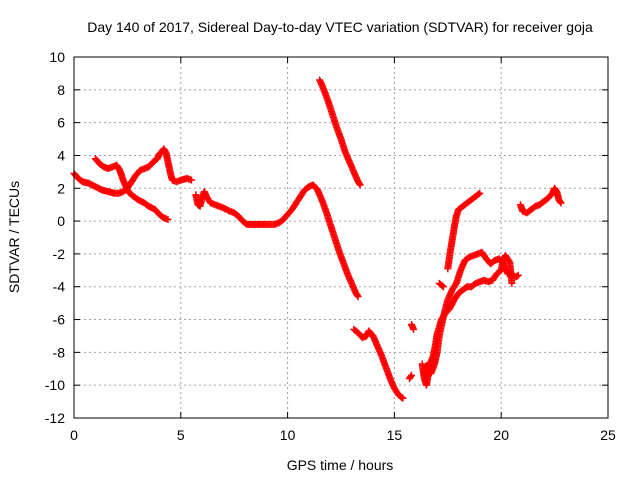  What do you see at coordinates (61, 123) in the screenshot?
I see `y-tick-label: 6` at bounding box center [61, 123].